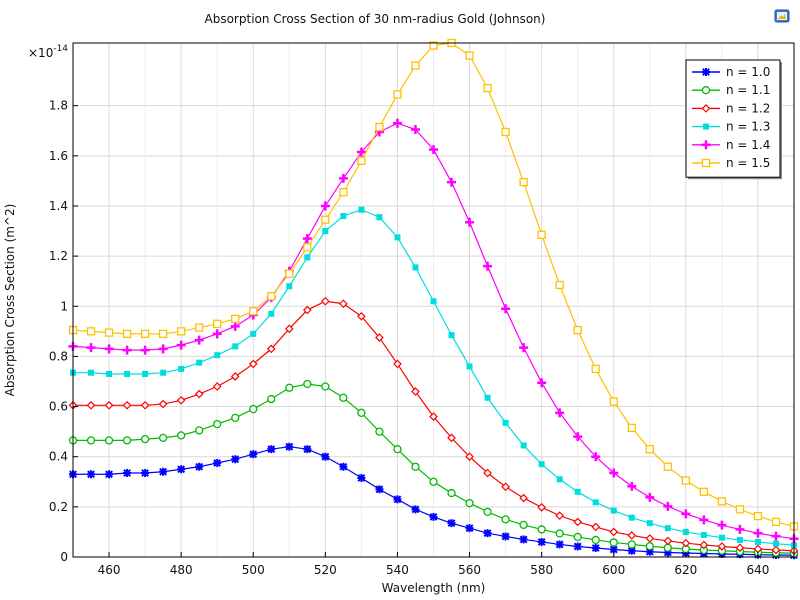 The image size is (800, 600). Describe the element at coordinates (613, 570) in the screenshot. I see `x-tick-label: 600` at that location.